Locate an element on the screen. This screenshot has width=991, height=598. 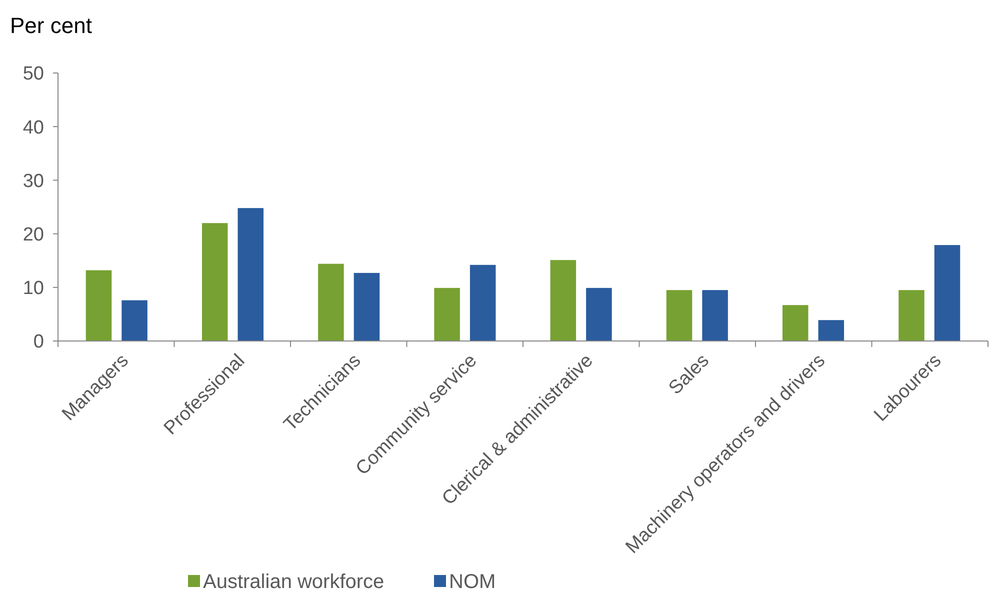
y-axis-title: Per cent is located at coordinates (51, 25).